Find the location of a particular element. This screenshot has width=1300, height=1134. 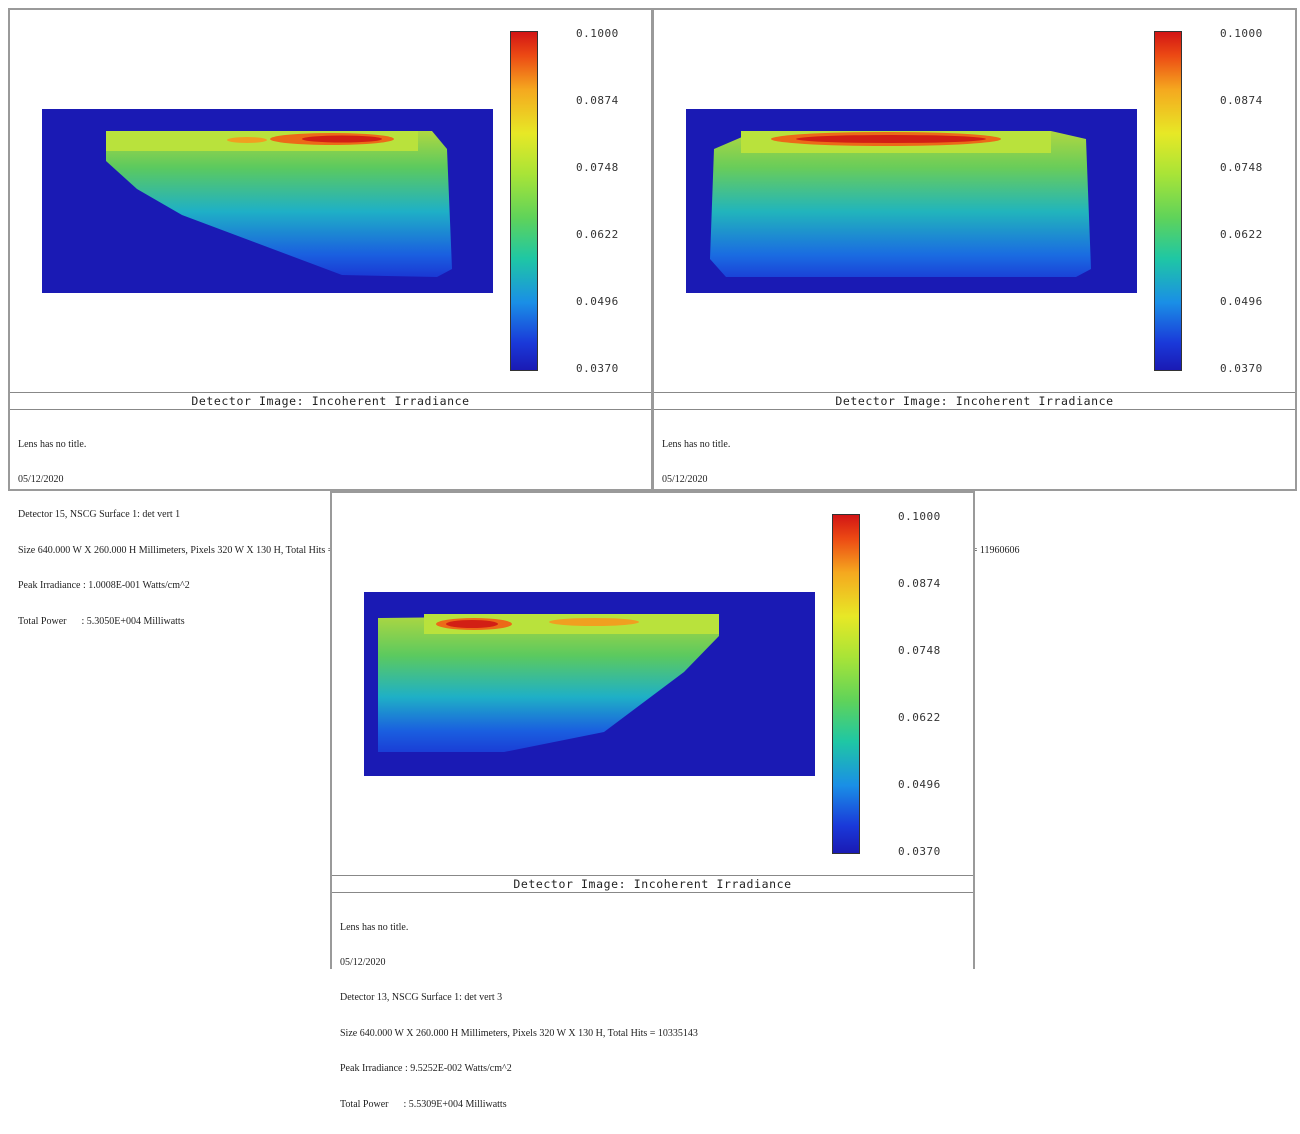

info-line: Total Power : 5.3050E+004 Milliwatts is located at coordinates (101, 621).